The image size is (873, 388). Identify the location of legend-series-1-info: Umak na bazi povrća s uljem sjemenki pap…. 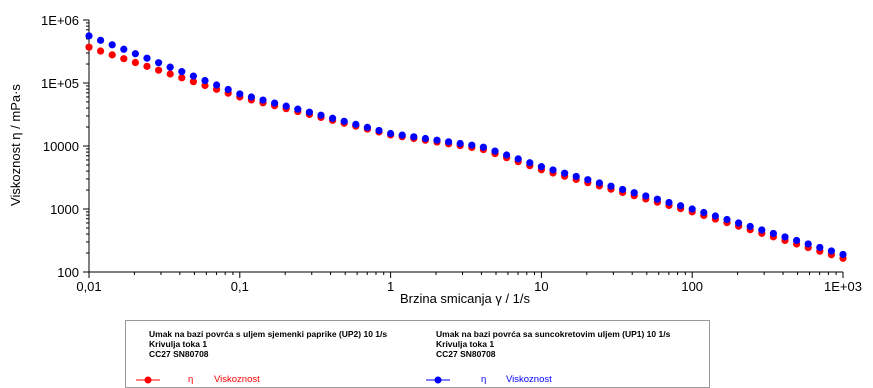
(268, 344).